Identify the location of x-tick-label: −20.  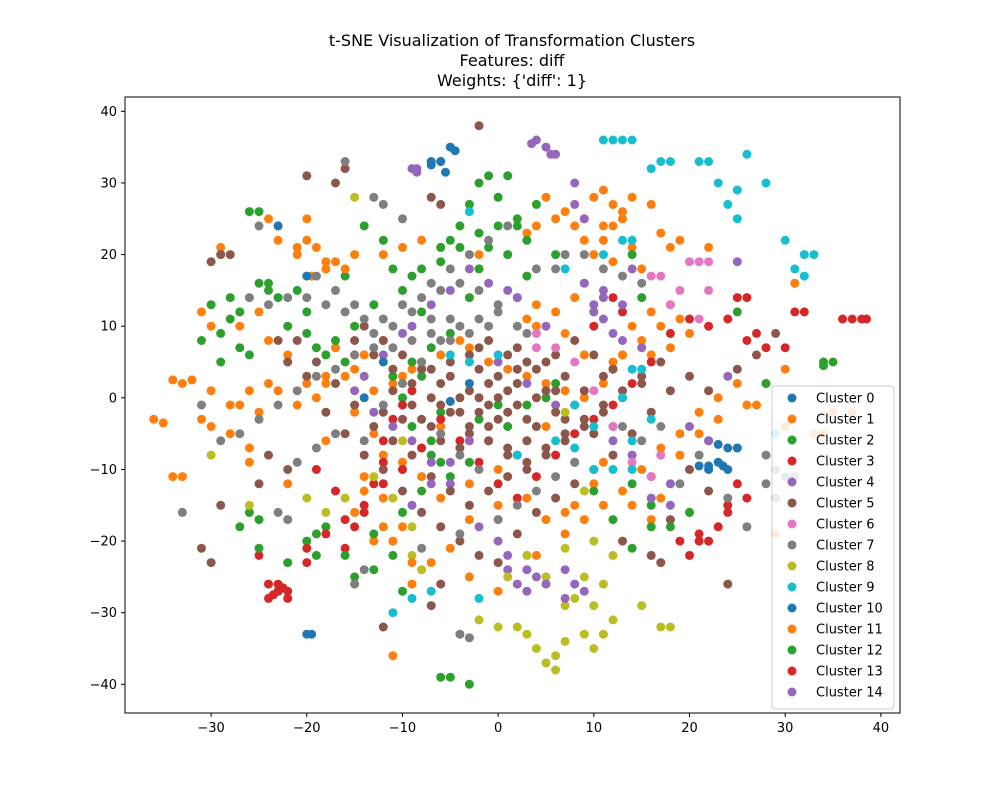
(306, 728).